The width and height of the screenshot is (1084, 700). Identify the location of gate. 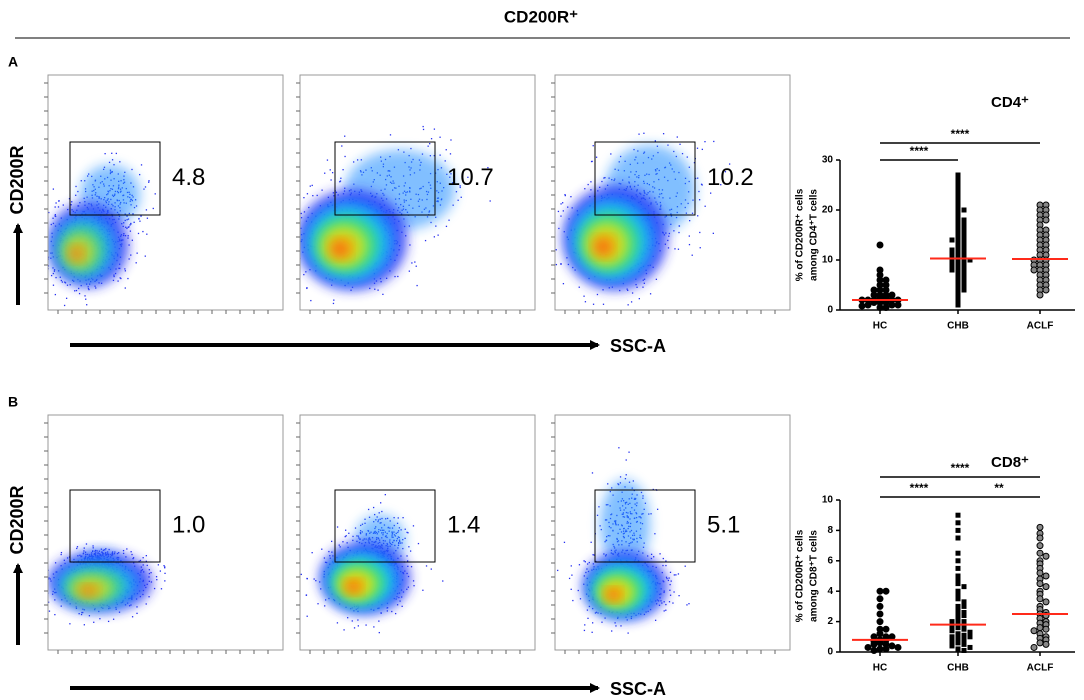
(385, 526).